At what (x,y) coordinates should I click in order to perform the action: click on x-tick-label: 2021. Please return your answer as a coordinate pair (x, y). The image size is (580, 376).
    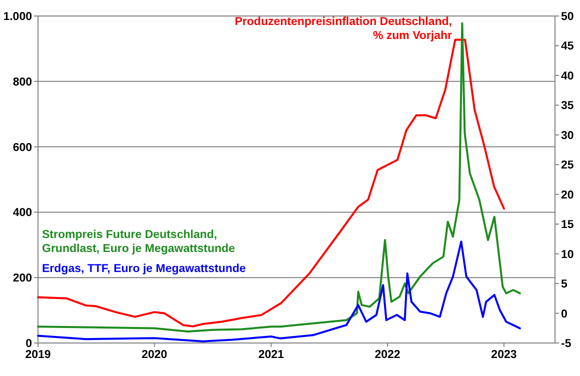
    Looking at the image, I should click on (271, 355).